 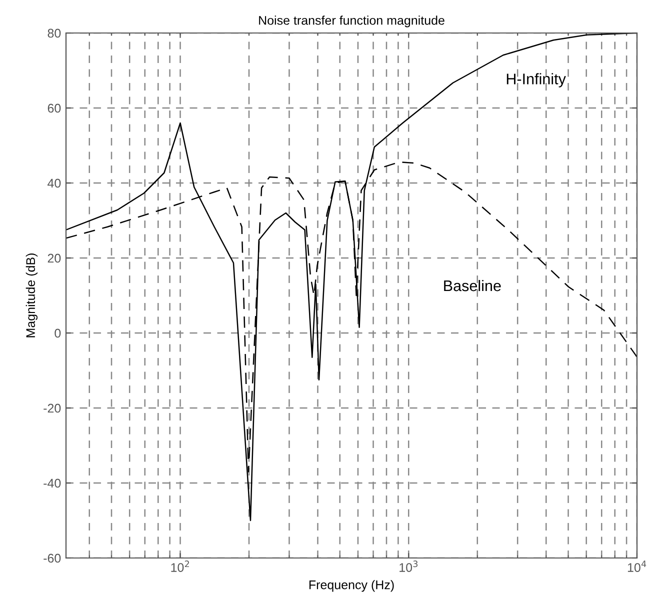 I want to click on y-tick-label: -60, so click(x=52, y=558).